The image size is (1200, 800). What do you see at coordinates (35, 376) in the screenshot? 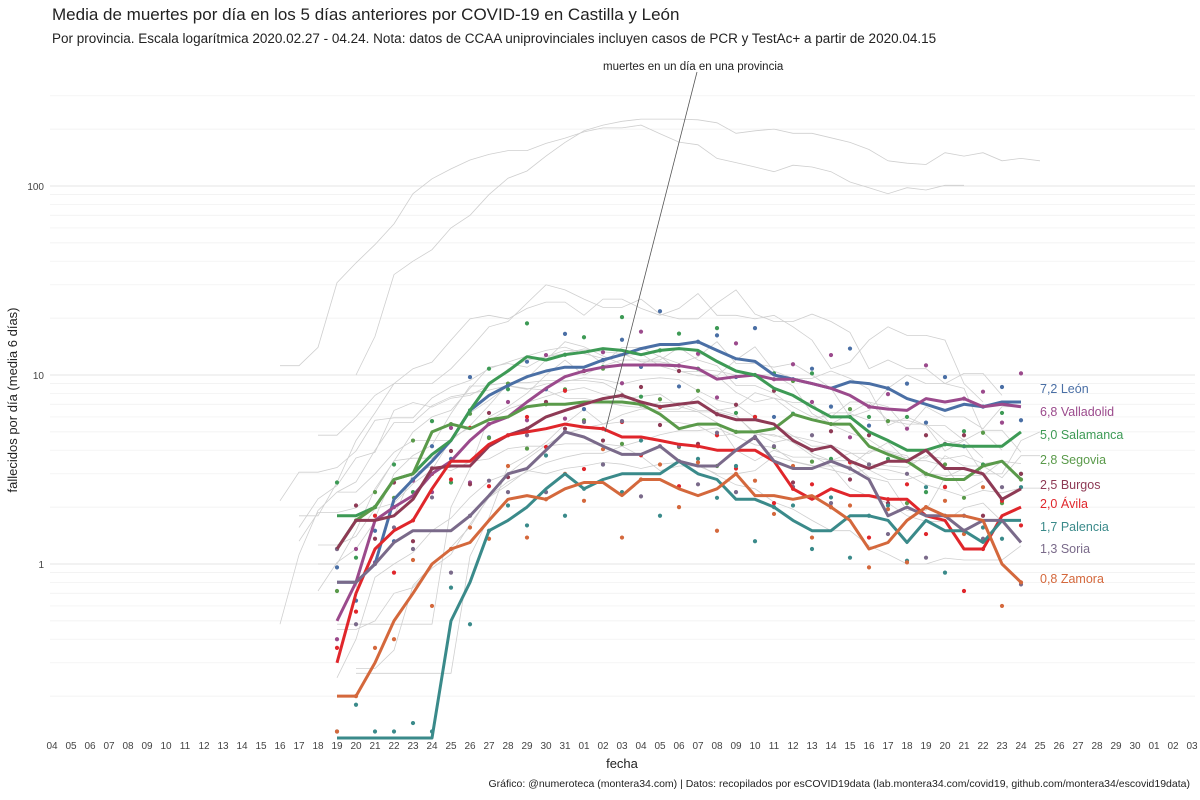
I see `y-tick-labels: 1 10 100` at bounding box center [35, 376].